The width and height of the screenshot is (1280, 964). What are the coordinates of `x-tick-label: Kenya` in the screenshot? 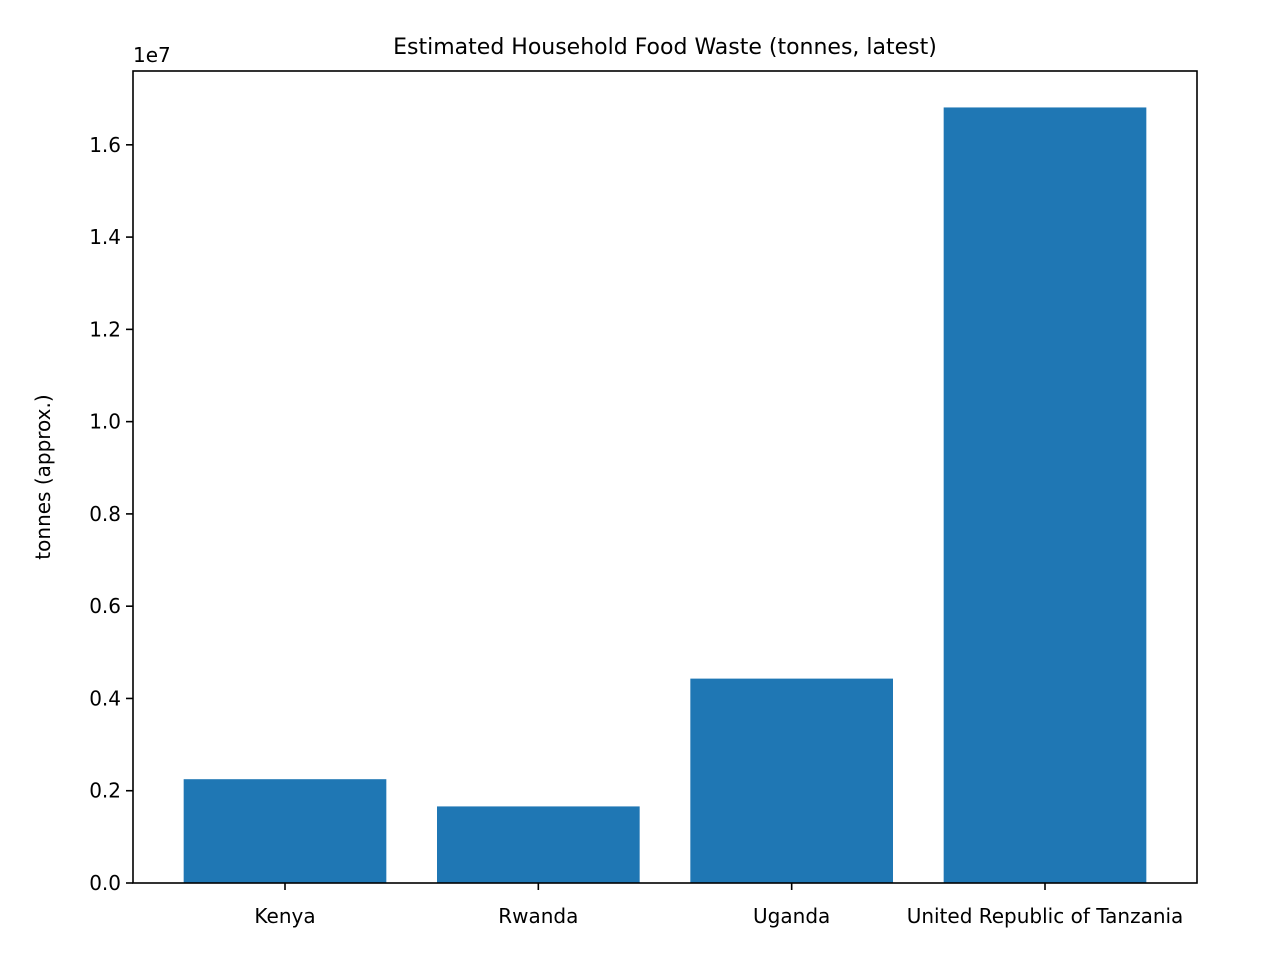 It's located at (284, 916).